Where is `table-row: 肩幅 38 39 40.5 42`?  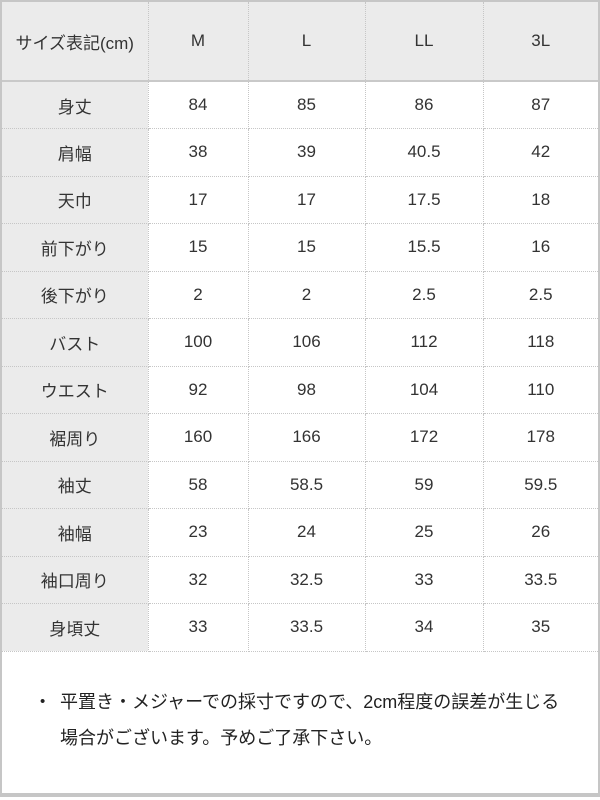 table-row: 肩幅 38 39 40.5 42 is located at coordinates (300, 152).